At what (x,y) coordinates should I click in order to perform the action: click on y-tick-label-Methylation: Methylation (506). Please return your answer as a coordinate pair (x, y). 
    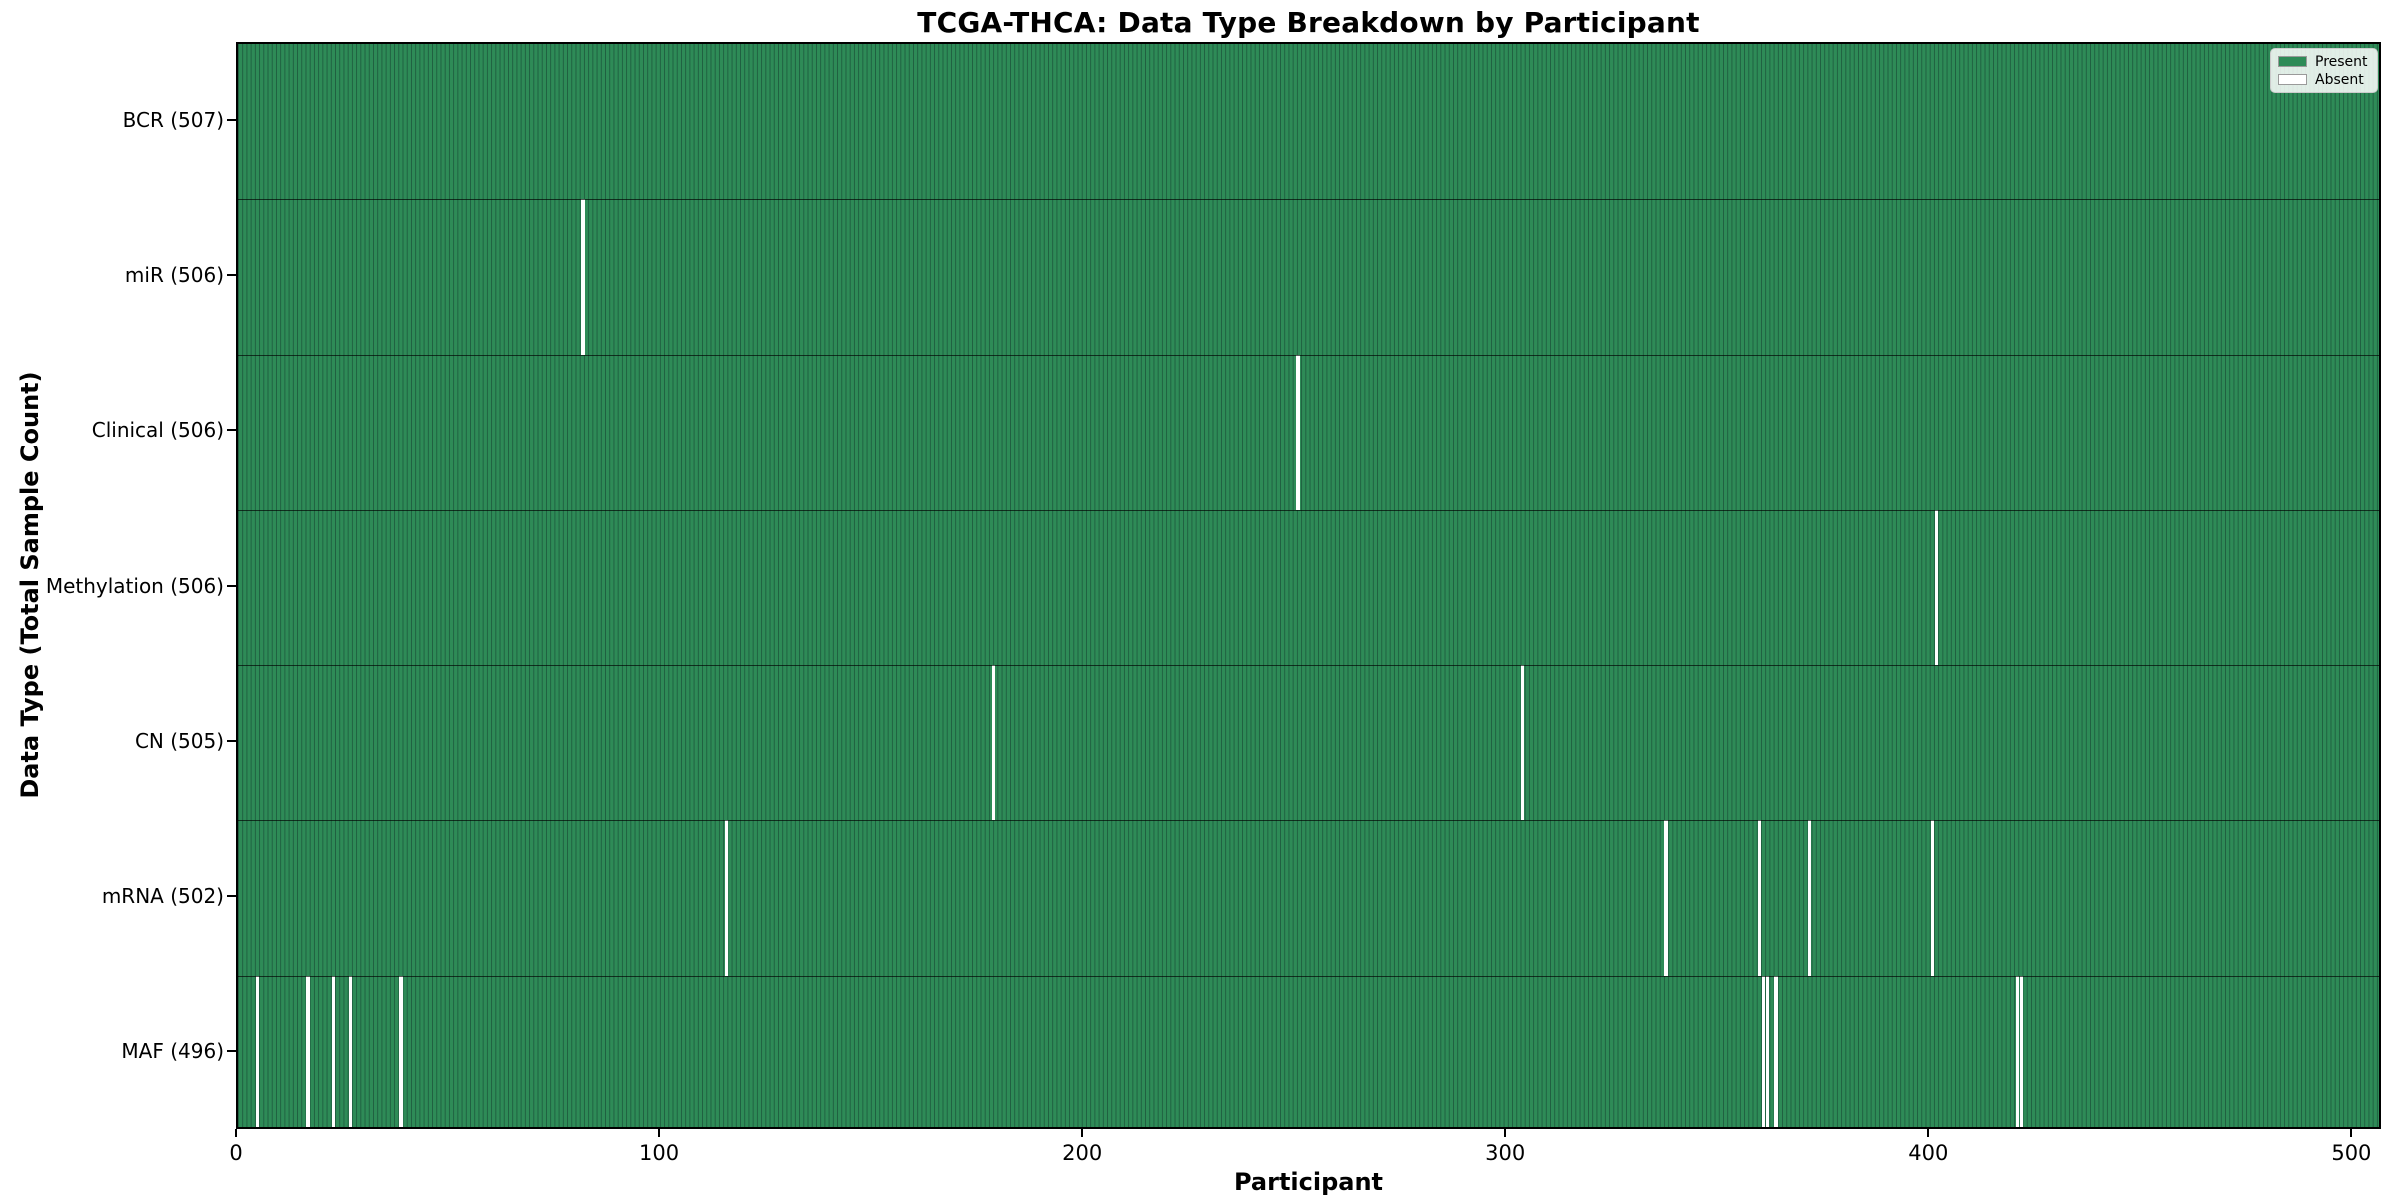
    Looking at the image, I should click on (134, 585).